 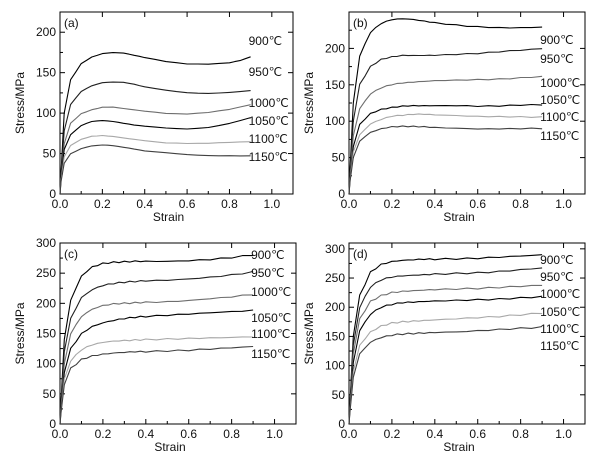 What do you see at coordinates (71, 23) in the screenshot?
I see `panel-label: (a)` at bounding box center [71, 23].